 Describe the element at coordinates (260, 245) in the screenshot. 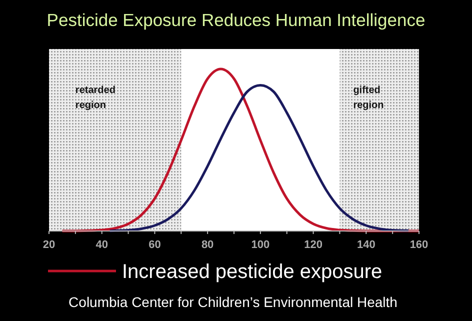

I see `x-tick-label: 100` at that location.